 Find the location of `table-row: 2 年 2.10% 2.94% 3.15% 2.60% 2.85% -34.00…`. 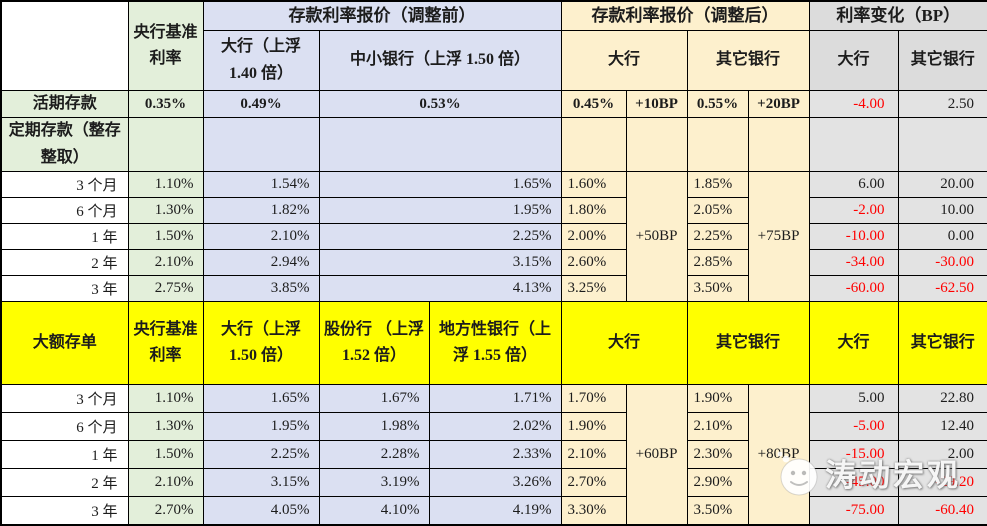

table-row: 2 年 2.10% 2.94% 3.15% 2.60% 2.85% -34.00… is located at coordinates (493, 263).